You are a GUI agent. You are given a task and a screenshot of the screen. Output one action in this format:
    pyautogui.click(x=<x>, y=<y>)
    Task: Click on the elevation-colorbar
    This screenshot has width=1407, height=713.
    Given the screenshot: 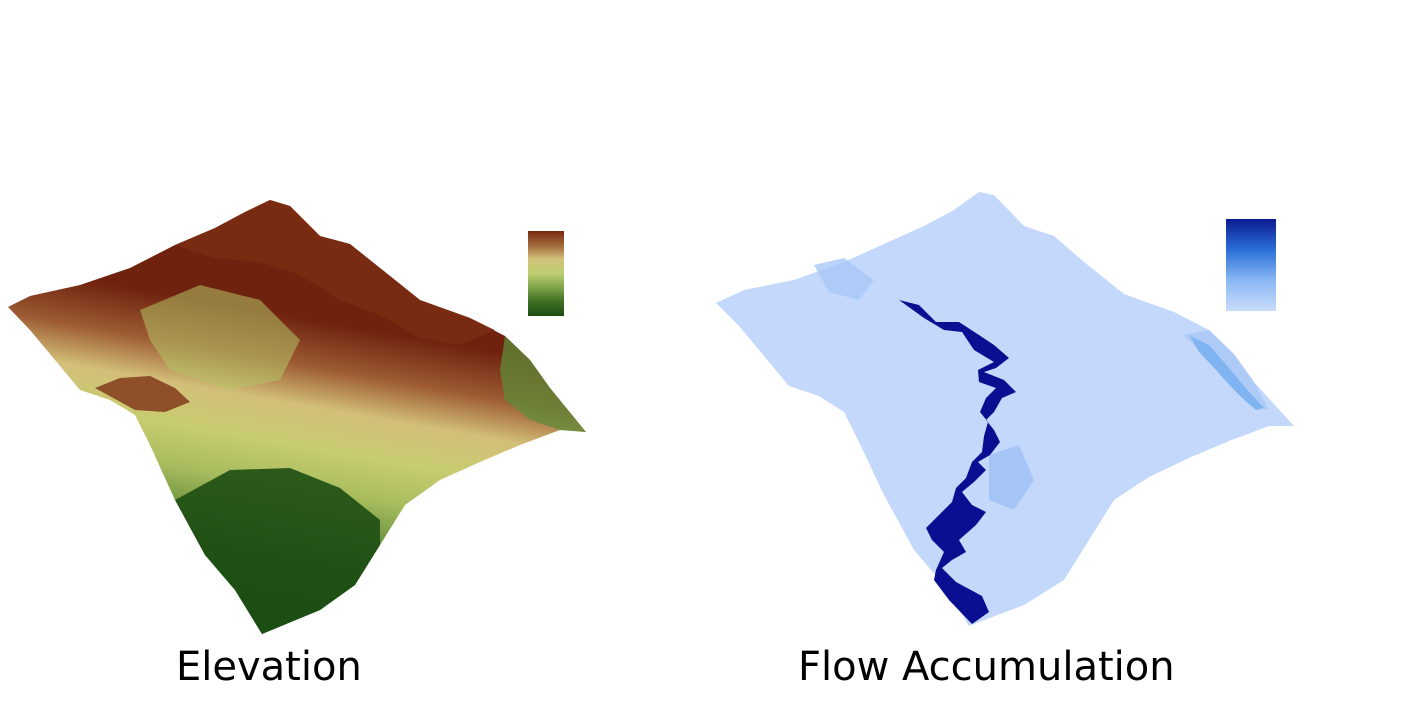 What is the action you would take?
    pyautogui.click(x=546, y=273)
    